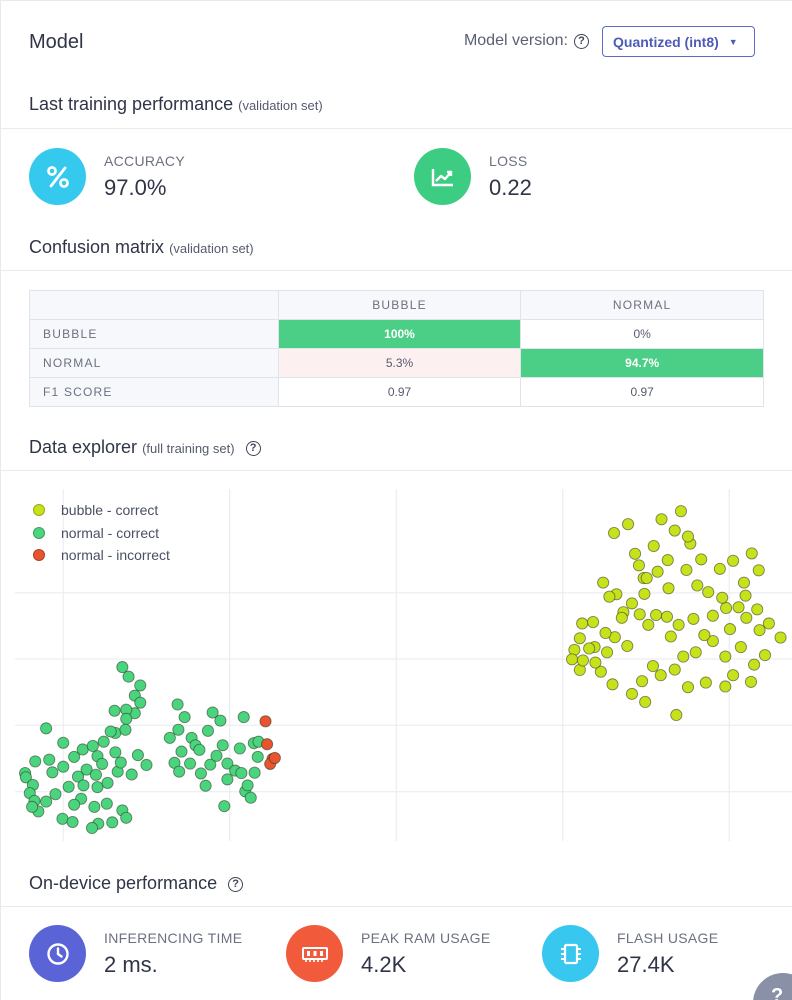 This screenshot has width=792, height=1000. What do you see at coordinates (678, 41) in the screenshot?
I see `model-version-select: Quantized (int8) ▼` at bounding box center [678, 41].